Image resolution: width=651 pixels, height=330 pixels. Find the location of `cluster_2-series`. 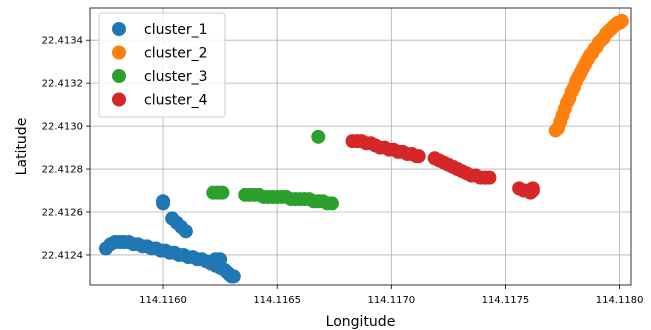

cluster_2-series is located at coordinates (588, 75).